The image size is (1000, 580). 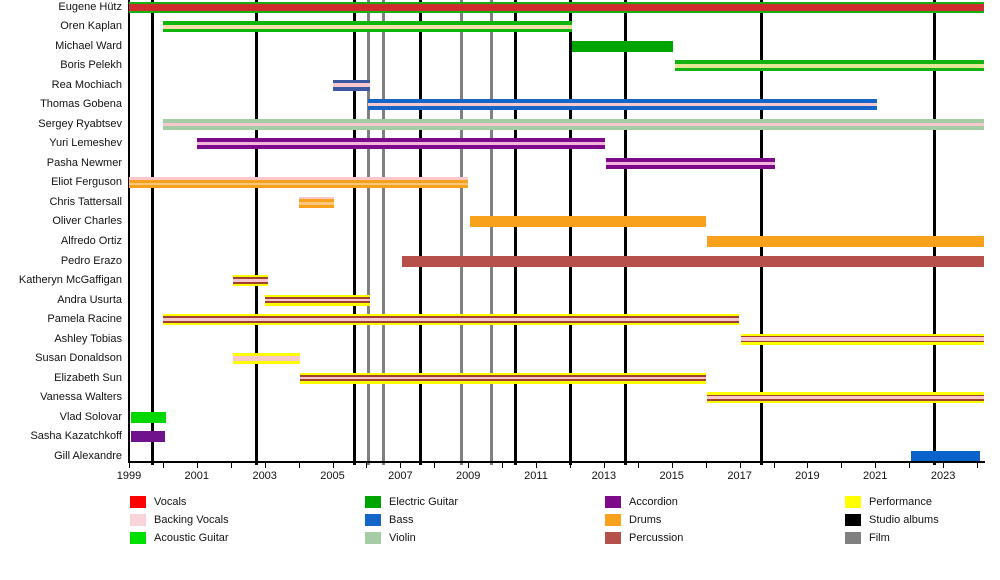 What do you see at coordinates (91, 240) in the screenshot?
I see `member-row-label: Alfredo Ortiz` at bounding box center [91, 240].